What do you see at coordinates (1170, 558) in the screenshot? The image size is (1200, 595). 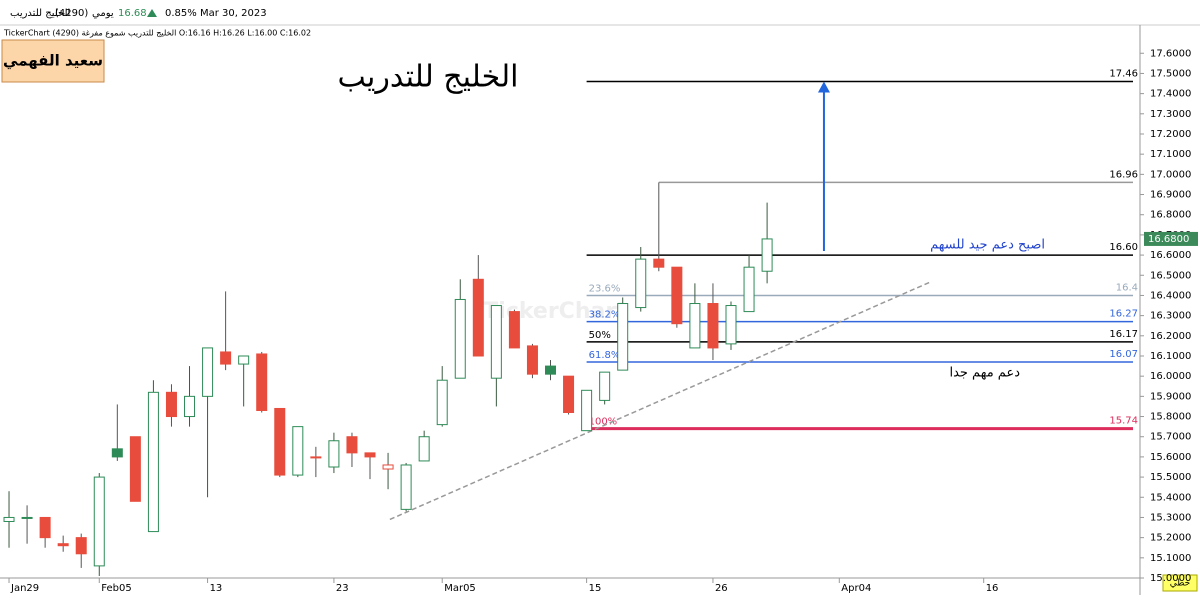 I see `y-tick-label: 15.1000` at bounding box center [1170, 558].